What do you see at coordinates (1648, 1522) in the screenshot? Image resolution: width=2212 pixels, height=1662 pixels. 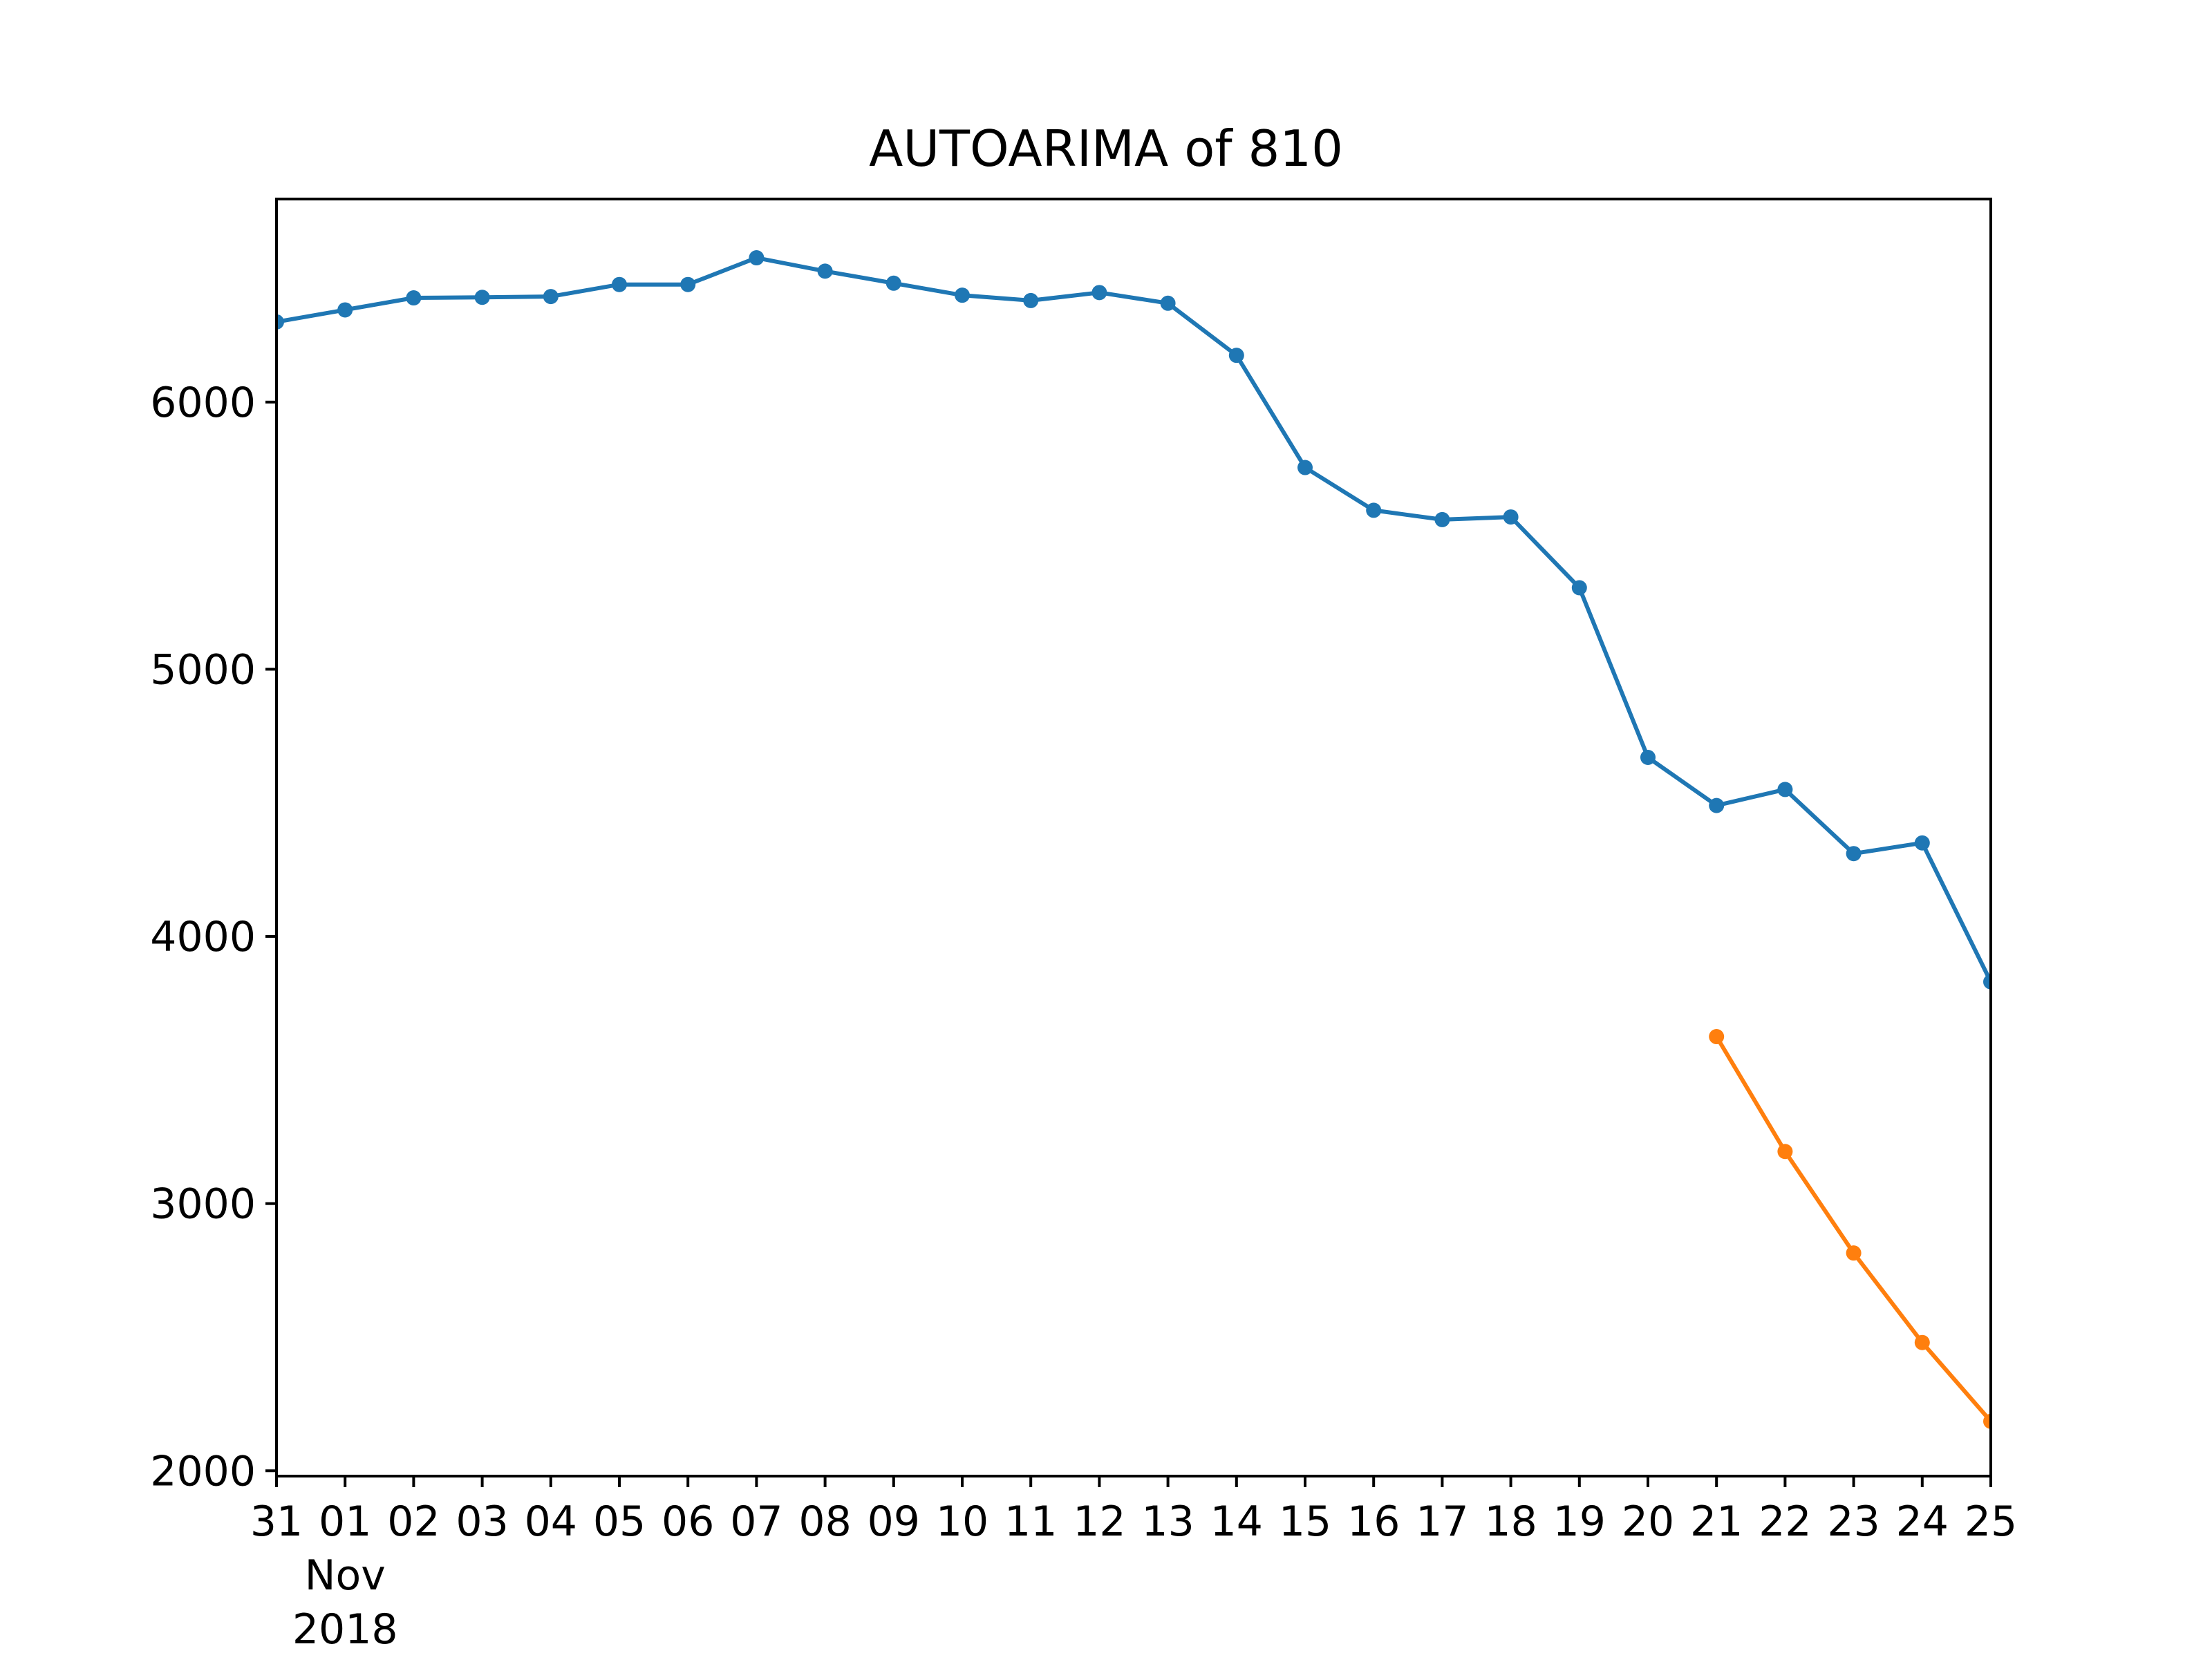 I see `x-tick-label: 20` at bounding box center [1648, 1522].